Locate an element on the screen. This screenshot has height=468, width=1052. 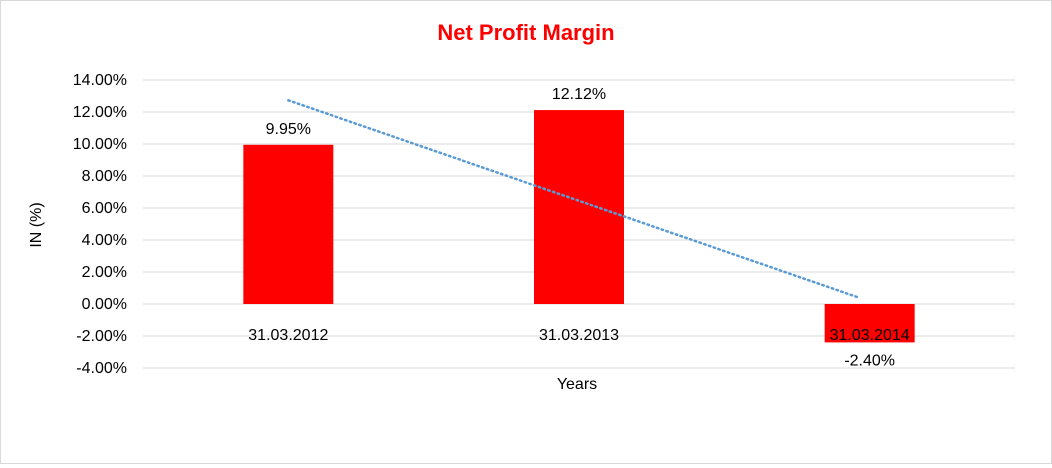
y-tick-label: -4.00% is located at coordinates (101, 368).